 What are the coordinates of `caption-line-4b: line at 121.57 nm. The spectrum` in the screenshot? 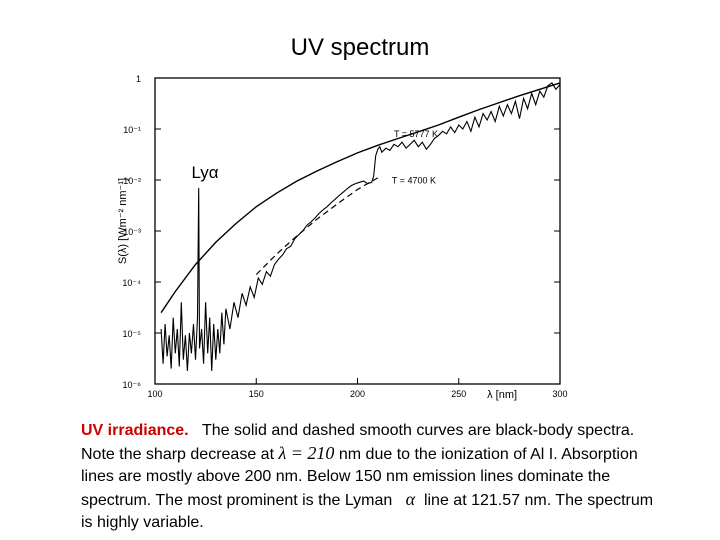 It's located at (538, 500).